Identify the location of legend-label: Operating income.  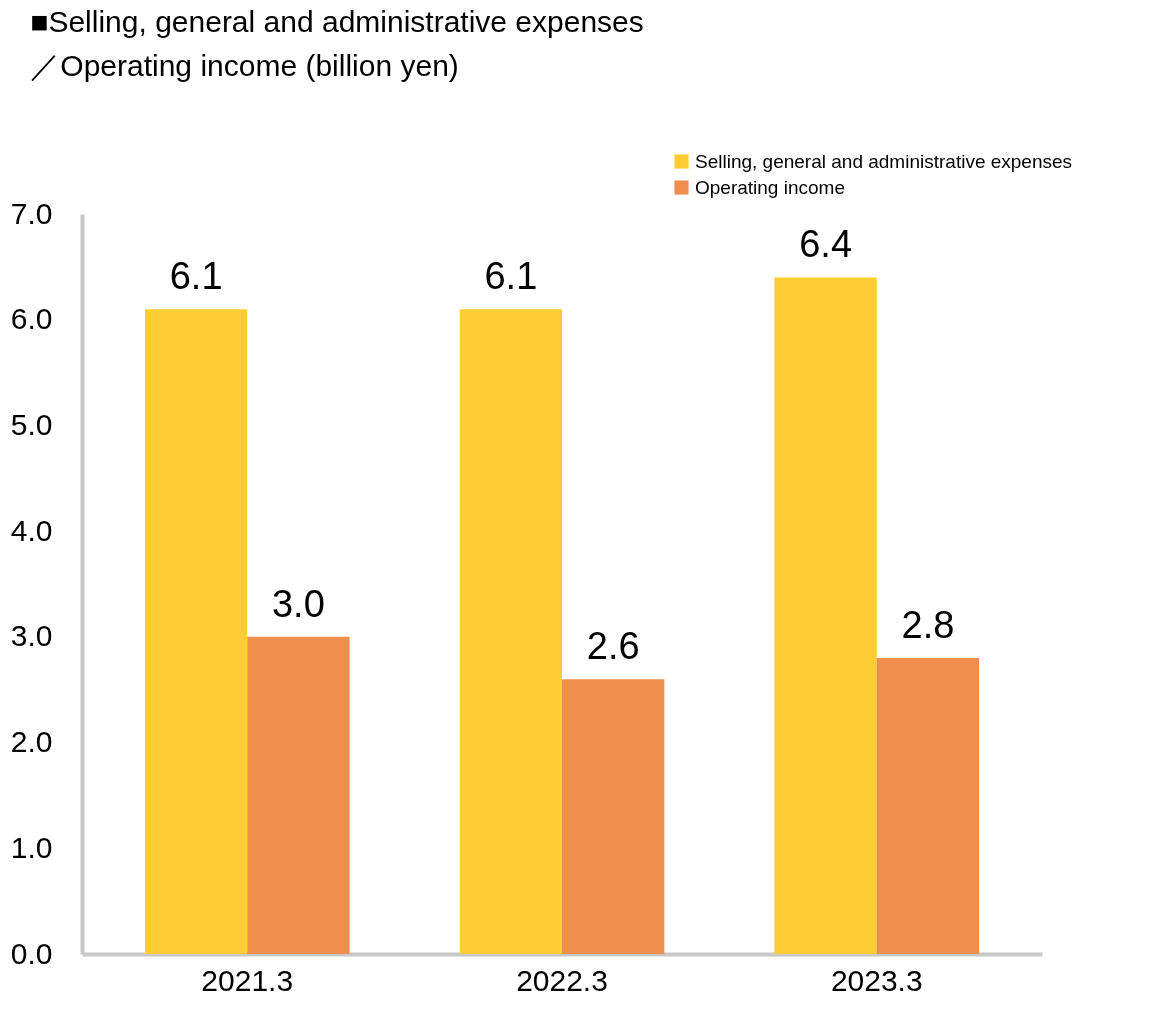
(770, 187).